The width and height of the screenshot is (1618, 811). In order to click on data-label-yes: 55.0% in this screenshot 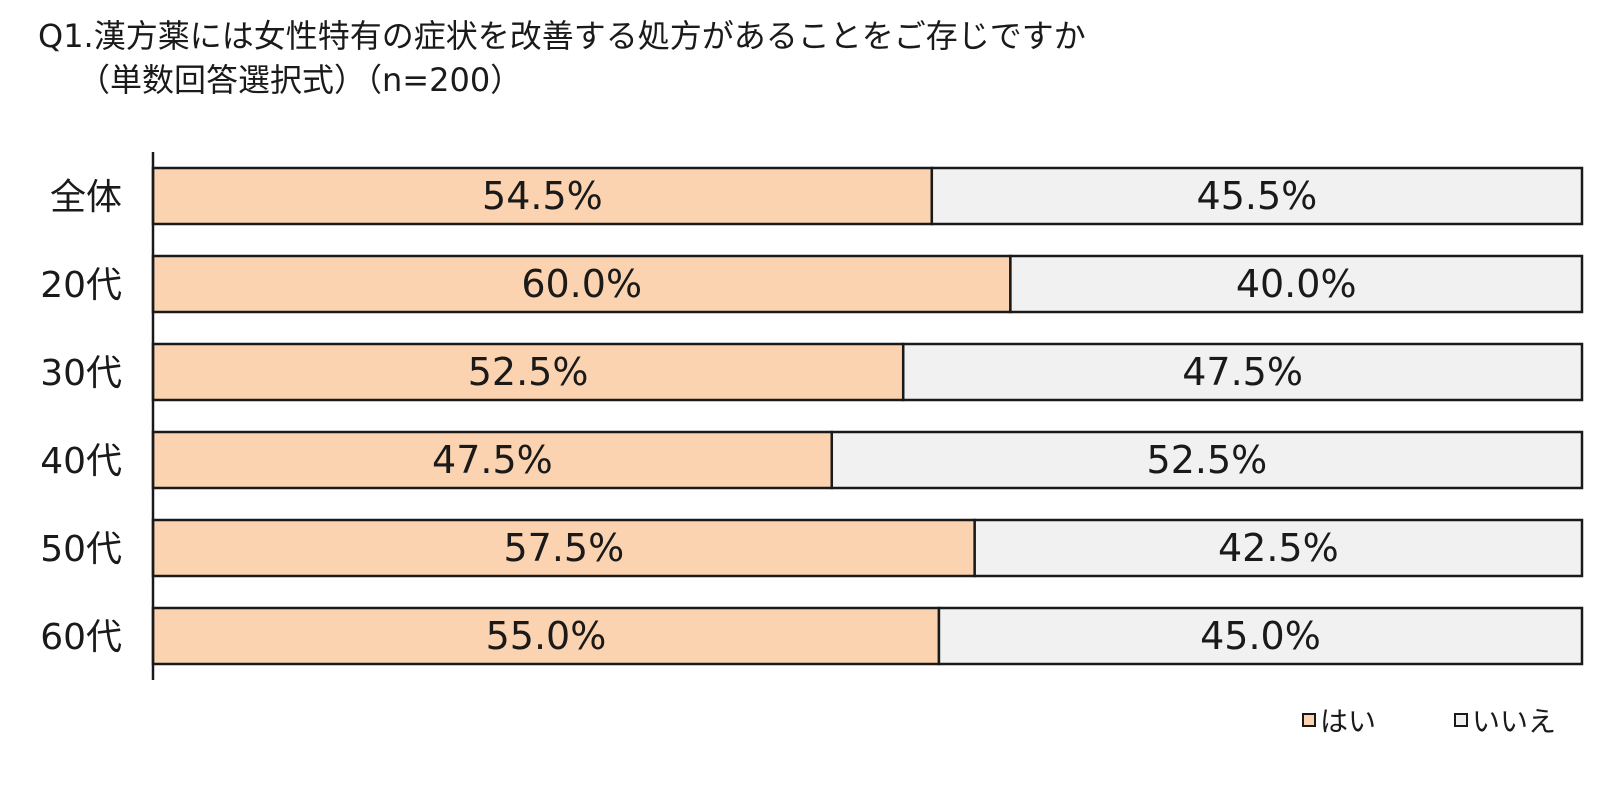, I will do `click(546, 636)`.